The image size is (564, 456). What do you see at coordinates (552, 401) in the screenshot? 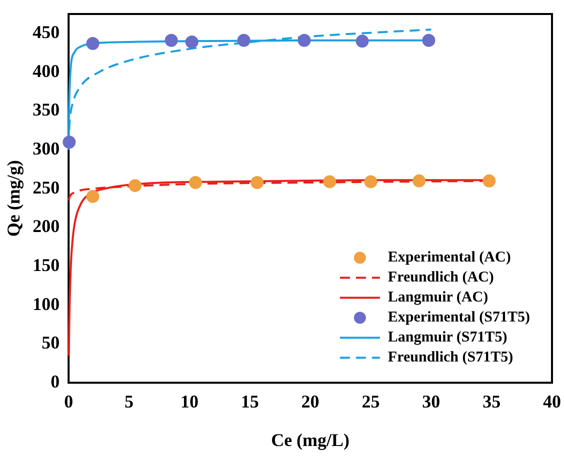
I see `x-tick-label: 40` at bounding box center [552, 401].